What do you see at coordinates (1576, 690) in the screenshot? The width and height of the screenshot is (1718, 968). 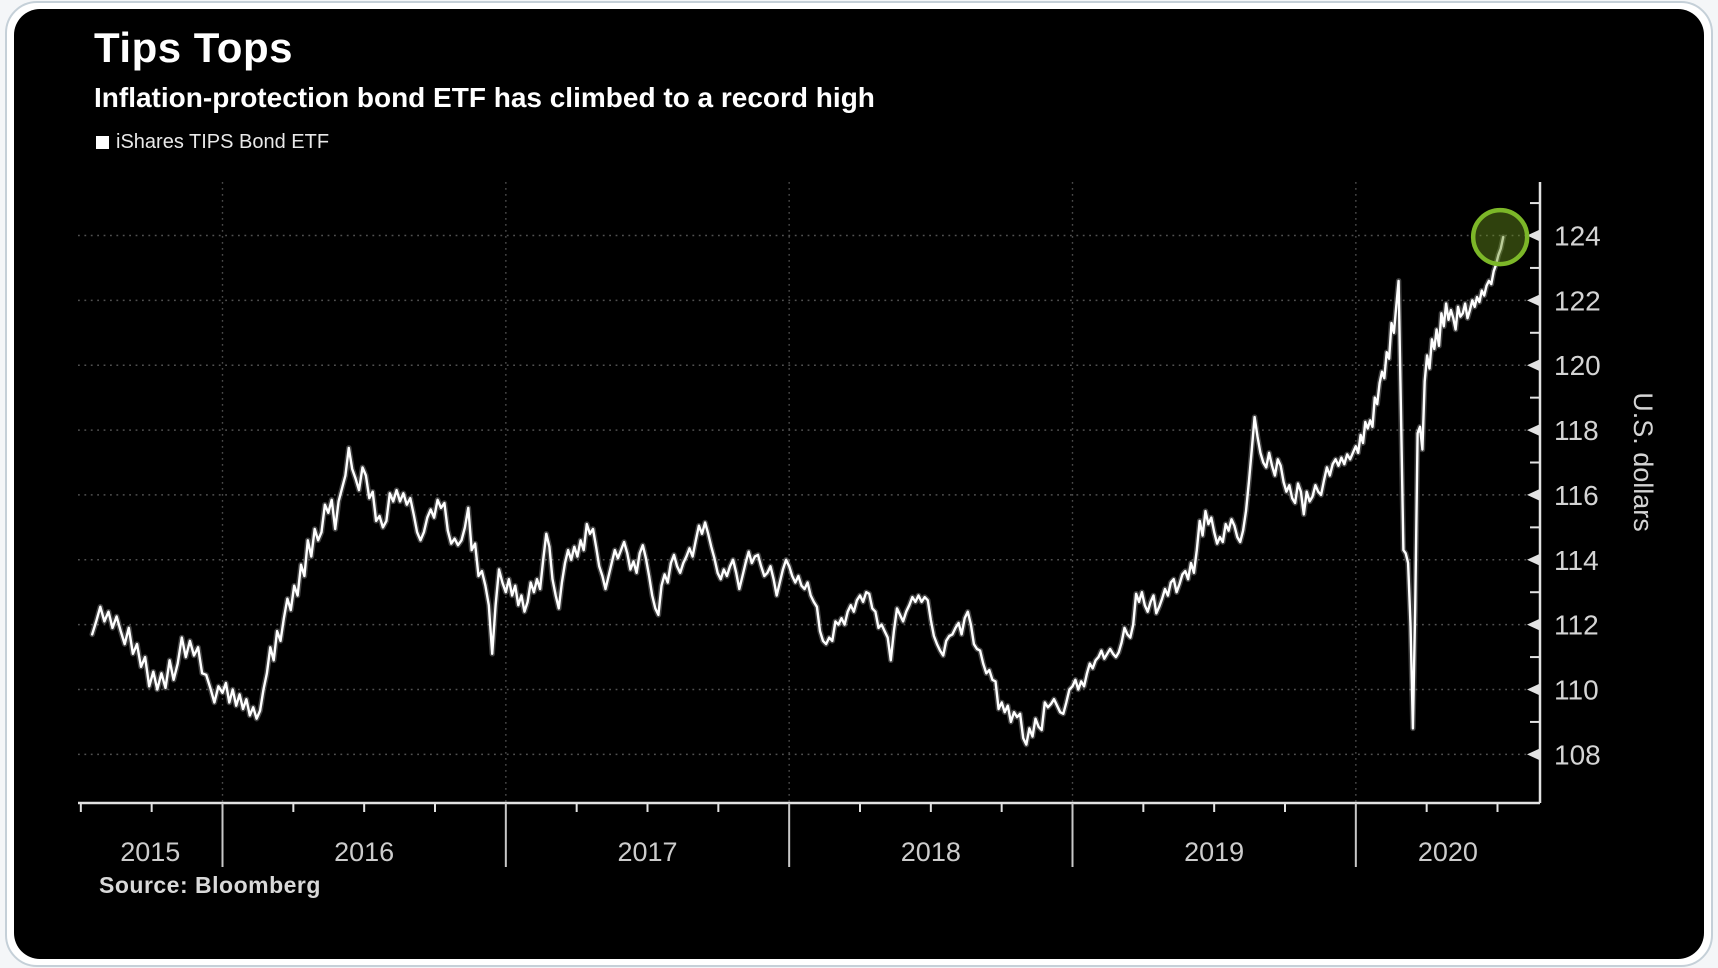 I see `y-tick-label: 110` at bounding box center [1576, 690].